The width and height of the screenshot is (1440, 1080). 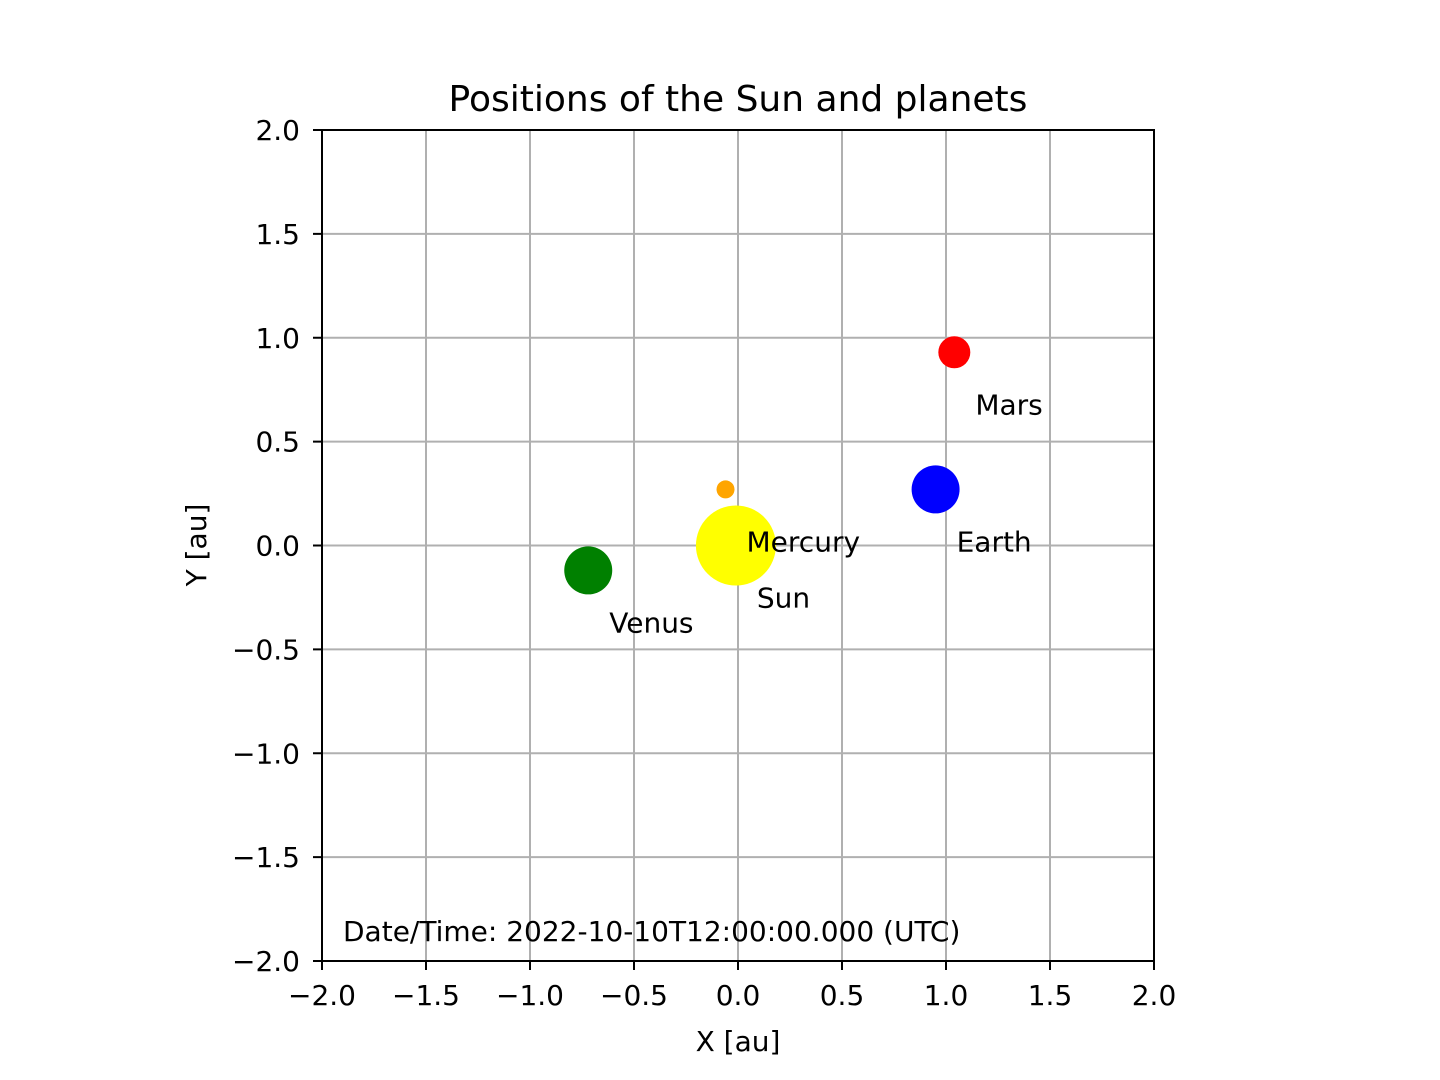 I want to click on mercury-label: Mercury, so click(x=804, y=541).